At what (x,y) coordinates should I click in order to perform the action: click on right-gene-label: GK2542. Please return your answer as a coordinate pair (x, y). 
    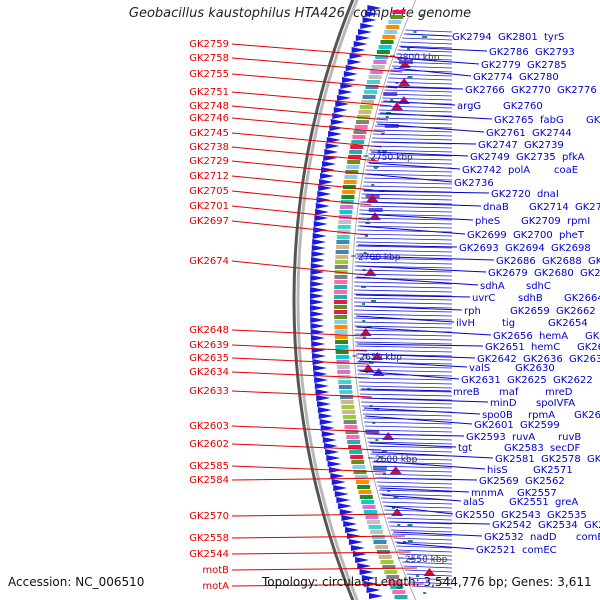
    Looking at the image, I should click on (512, 525).